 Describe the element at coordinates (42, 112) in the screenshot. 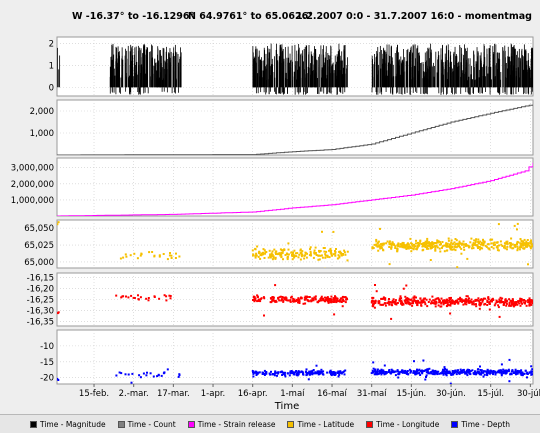

I see `y-tick-label: 2,000` at that location.